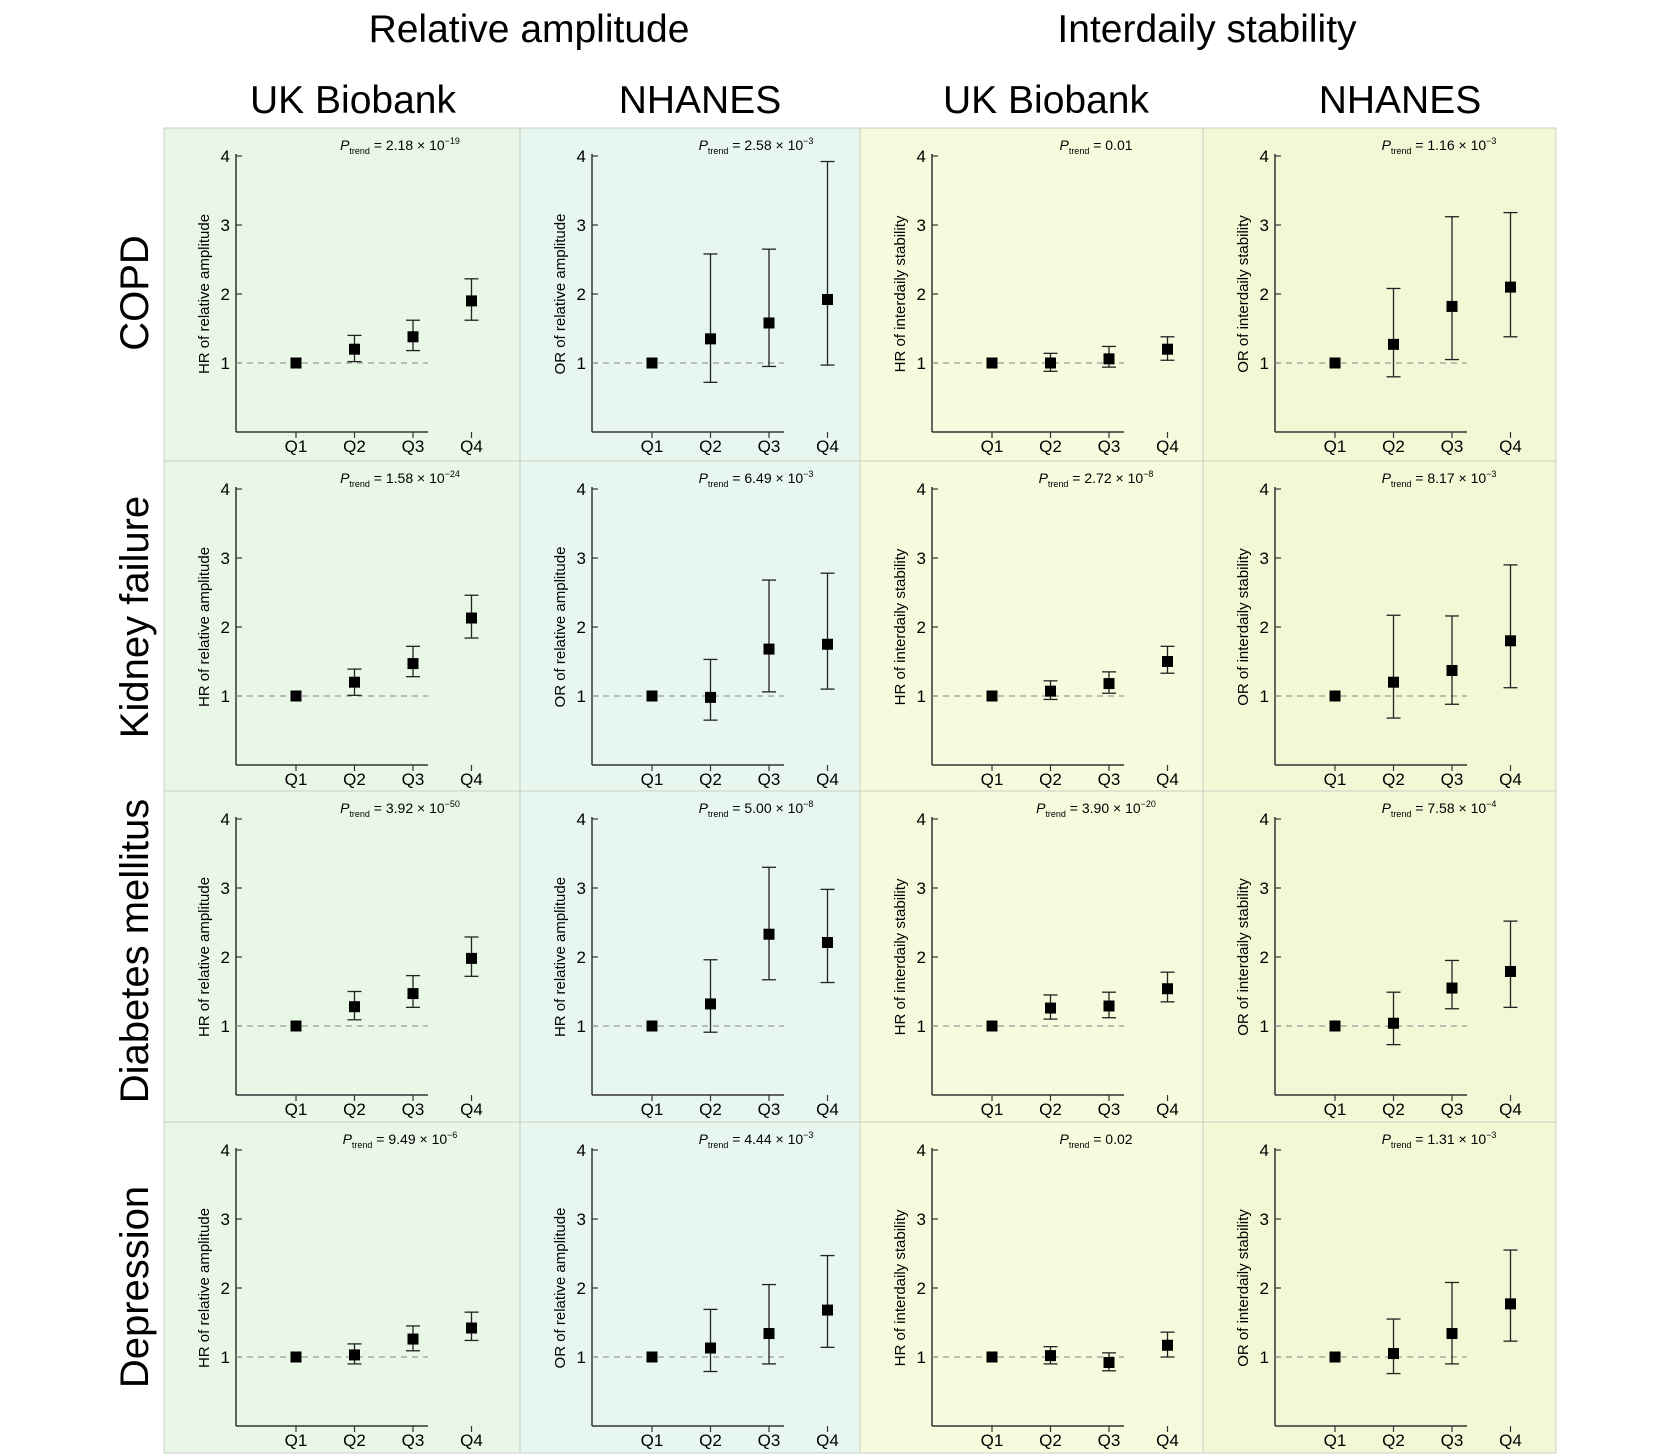  Describe the element at coordinates (1439, 1140) in the screenshot. I see `p-trend-label: Ptrend = 1.31 × 10−3` at that location.